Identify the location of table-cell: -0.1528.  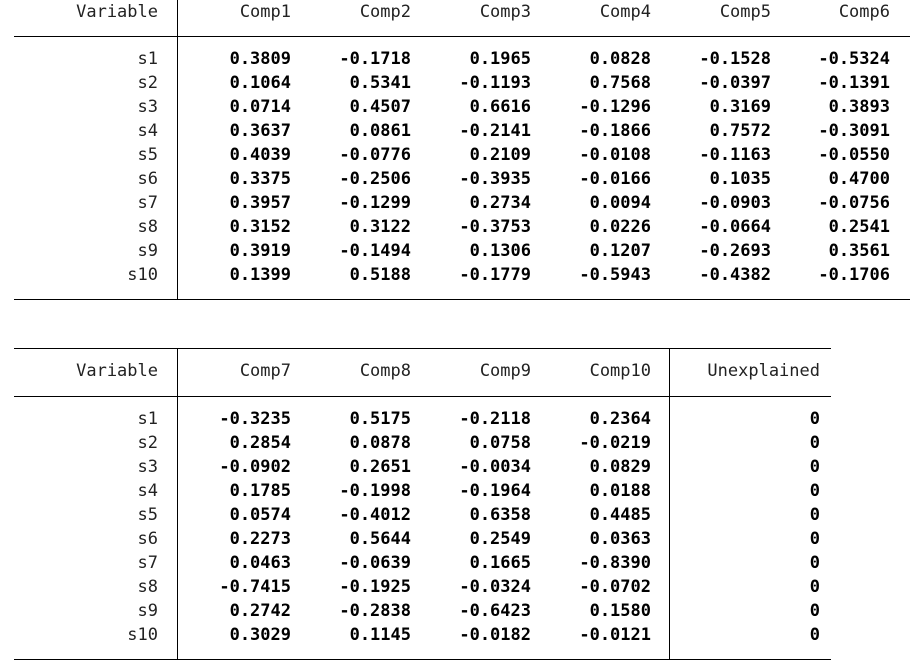
(735, 59).